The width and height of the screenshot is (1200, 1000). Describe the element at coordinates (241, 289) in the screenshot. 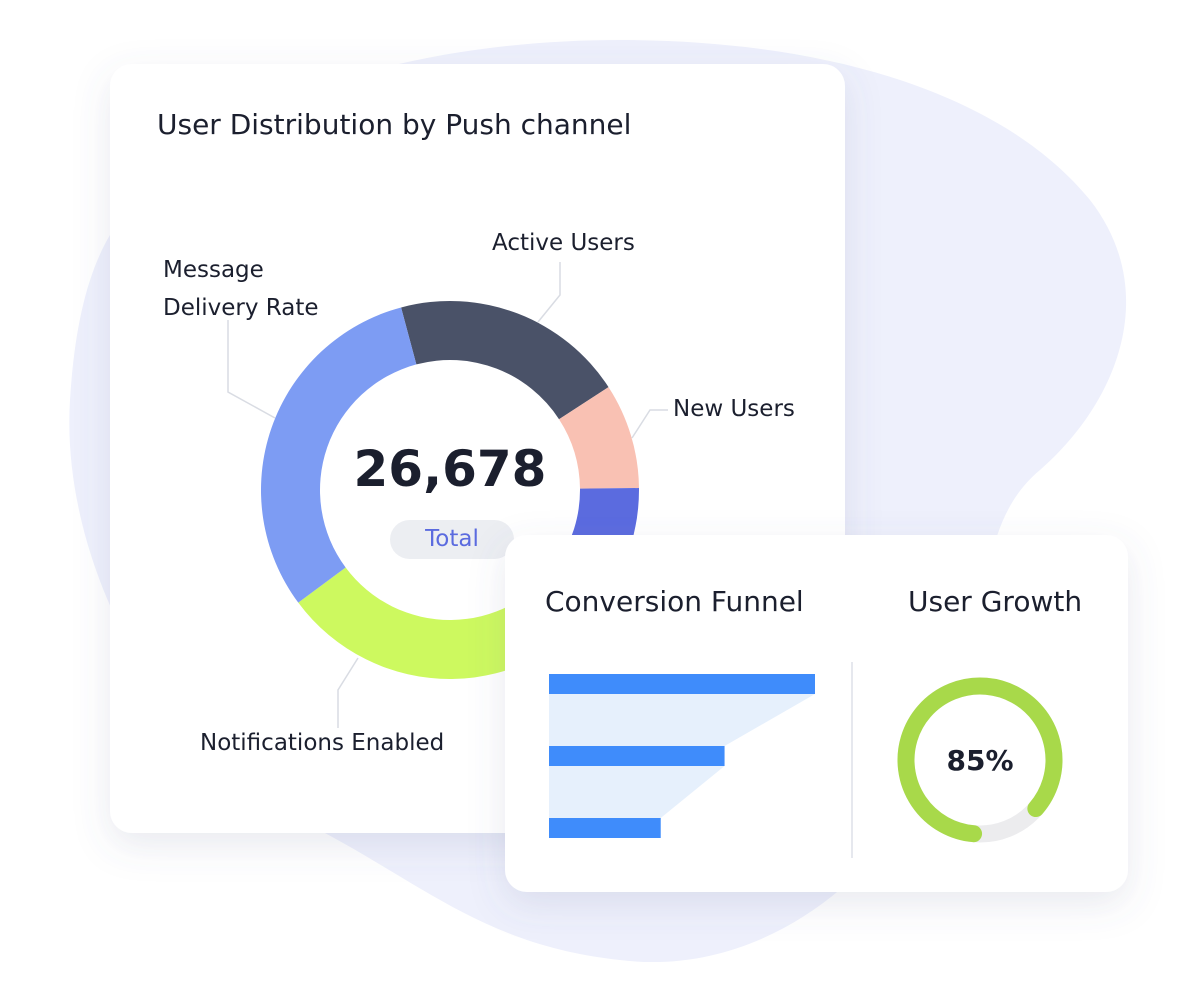

I see `segment-label: Message Delivery Rate` at that location.